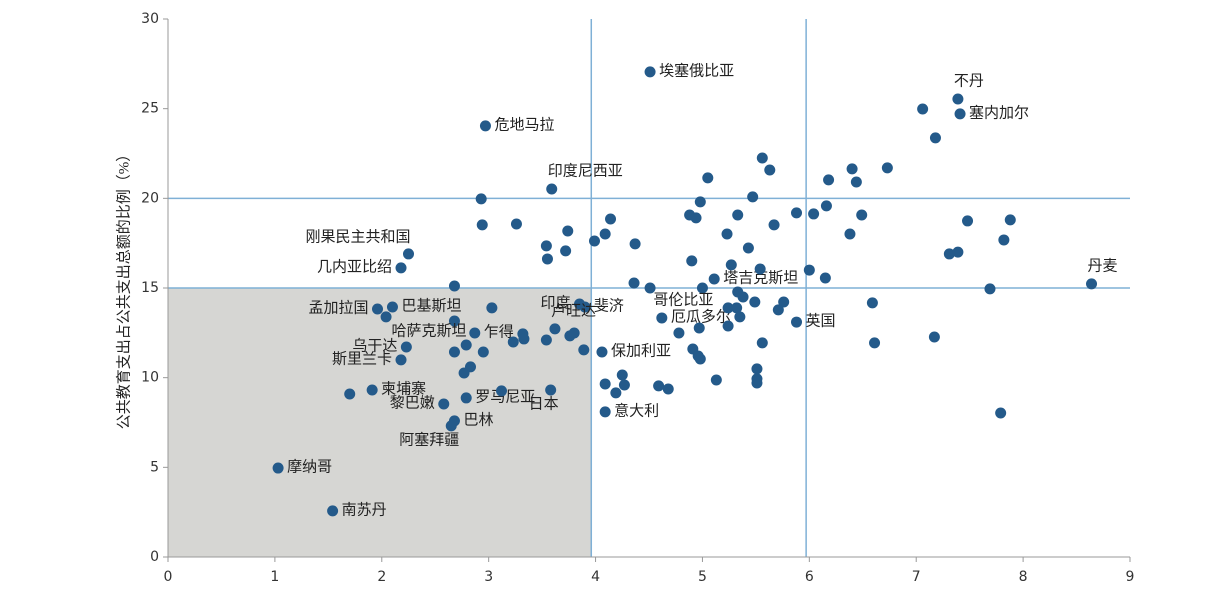 The width and height of the screenshot is (1219, 596). I want to click on y-tick-label: 20, so click(150, 198).